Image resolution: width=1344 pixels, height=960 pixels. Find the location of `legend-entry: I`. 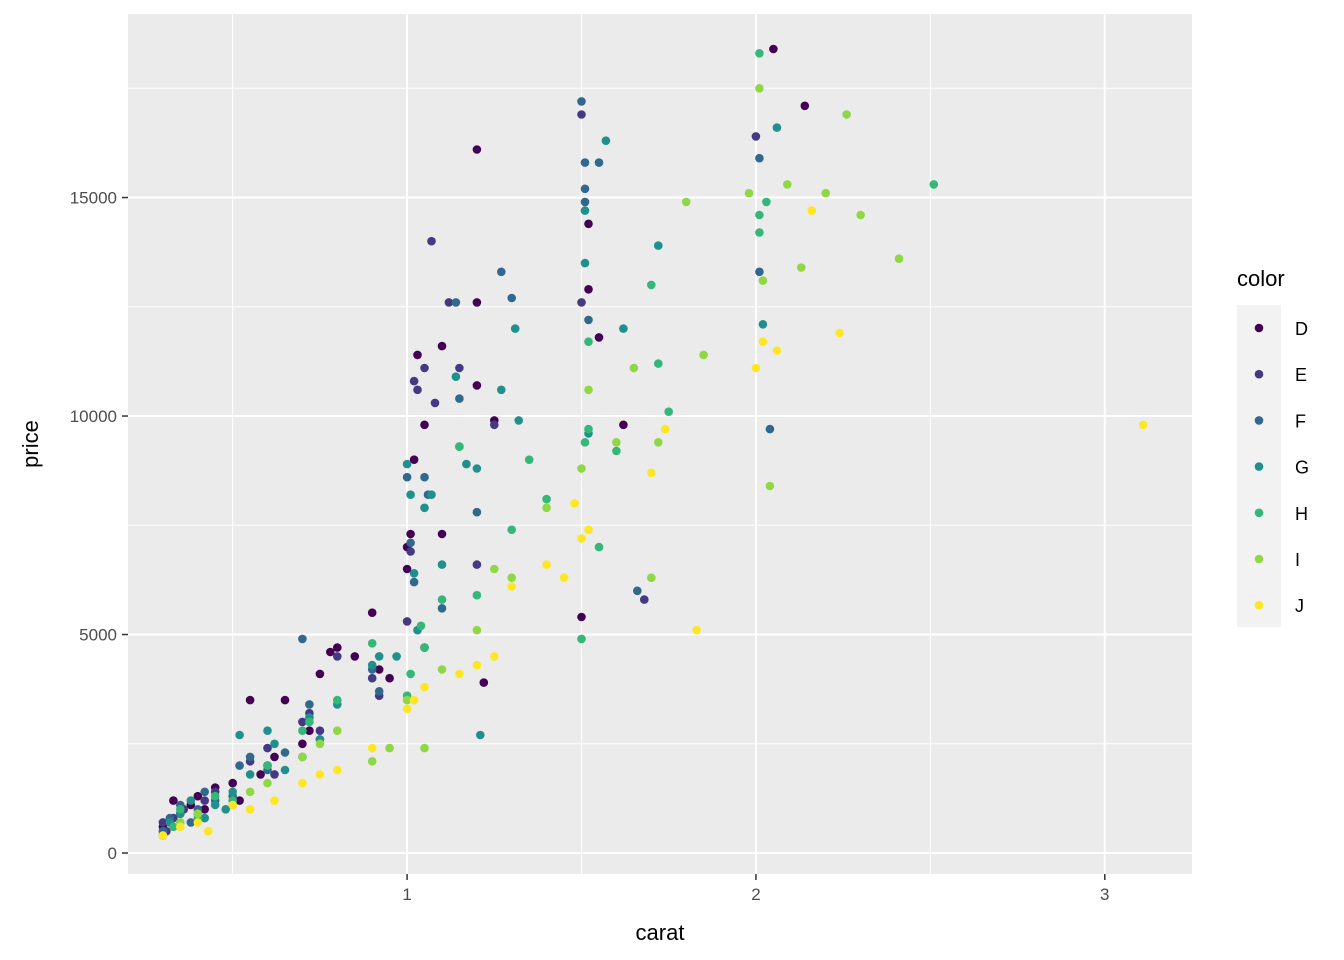

legend-entry: I is located at coordinates (1277, 560).